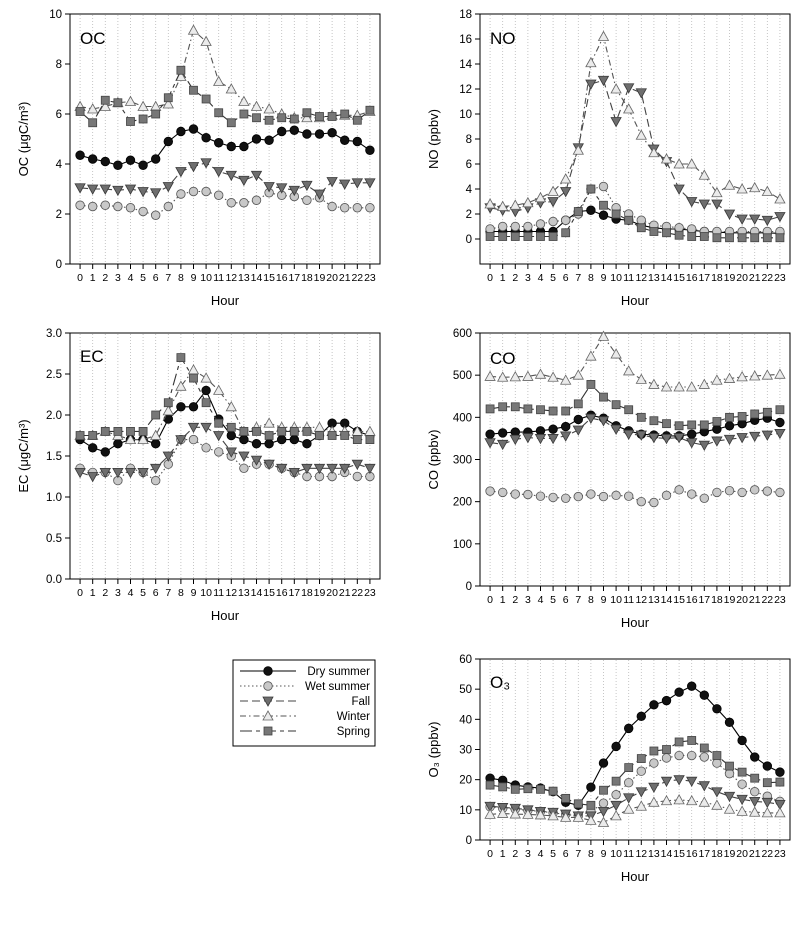 The image size is (800, 952). Describe the element at coordinates (231, 593) in the screenshot. I see `x-tick-label: 12` at that location.